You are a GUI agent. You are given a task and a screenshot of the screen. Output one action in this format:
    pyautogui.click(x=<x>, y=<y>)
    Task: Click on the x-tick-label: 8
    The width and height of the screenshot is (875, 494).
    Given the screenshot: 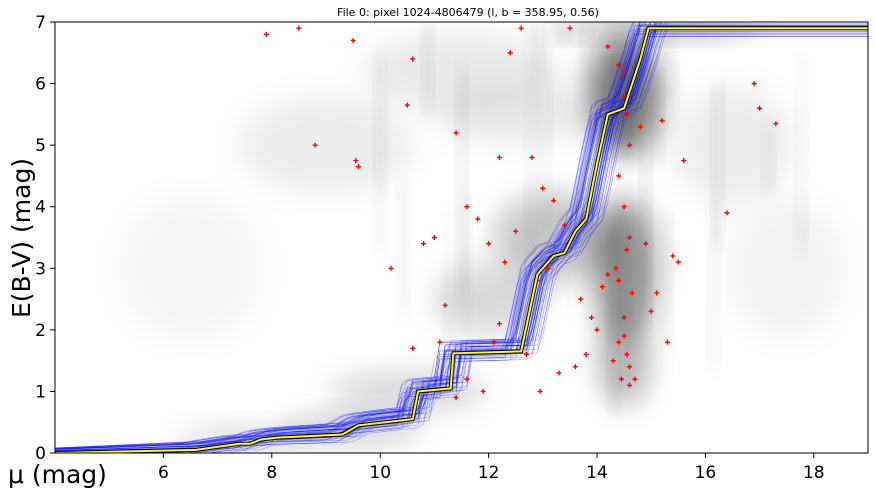 What is the action you would take?
    pyautogui.click(x=271, y=473)
    